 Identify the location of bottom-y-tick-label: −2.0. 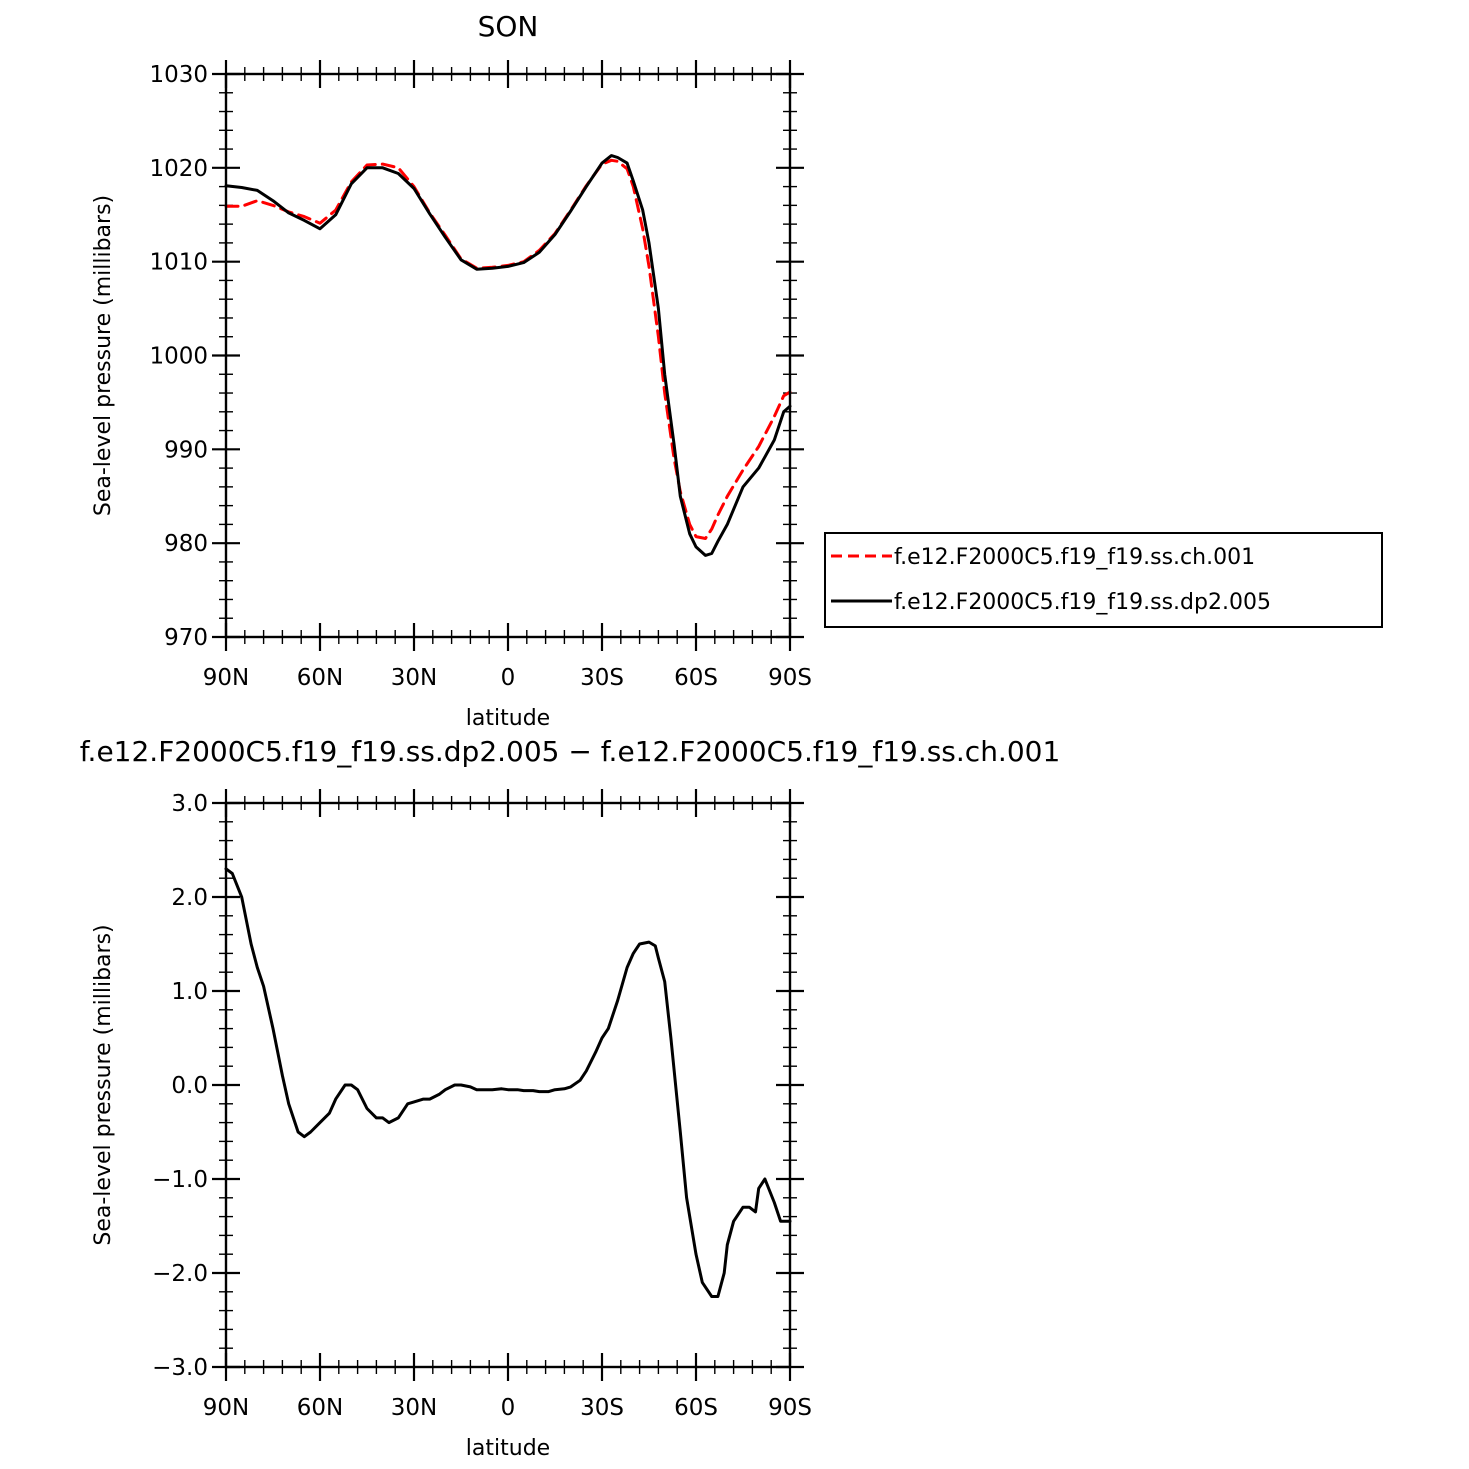
(180, 1274).